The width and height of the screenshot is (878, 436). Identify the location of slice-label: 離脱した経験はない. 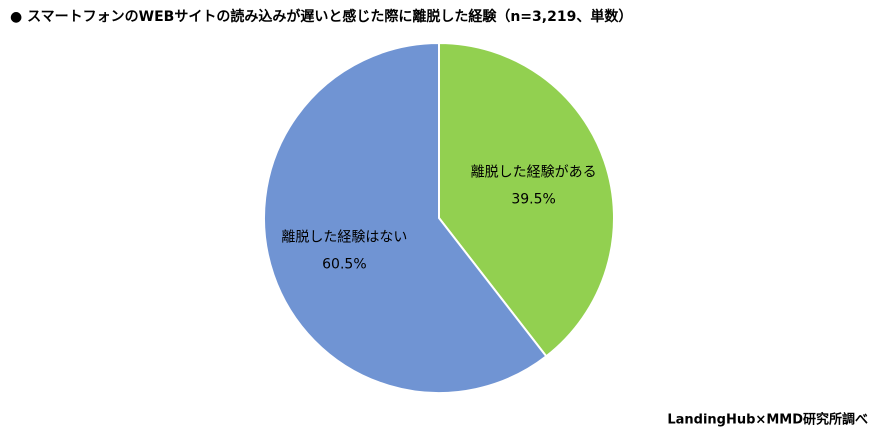
(344, 236).